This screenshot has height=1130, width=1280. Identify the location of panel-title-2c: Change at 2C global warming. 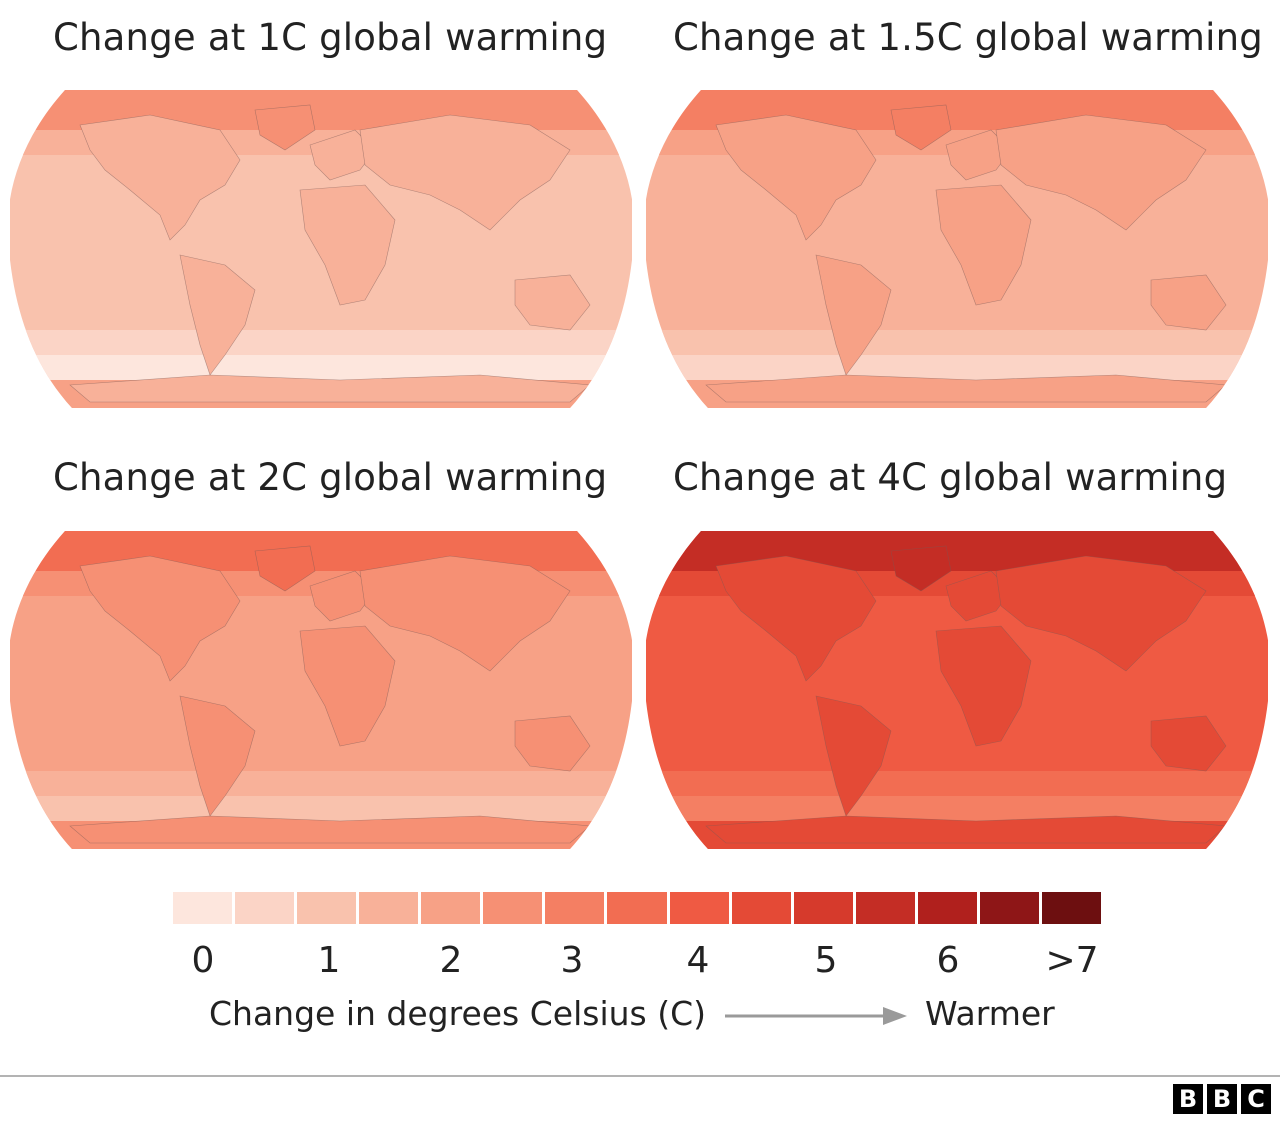
(330, 477).